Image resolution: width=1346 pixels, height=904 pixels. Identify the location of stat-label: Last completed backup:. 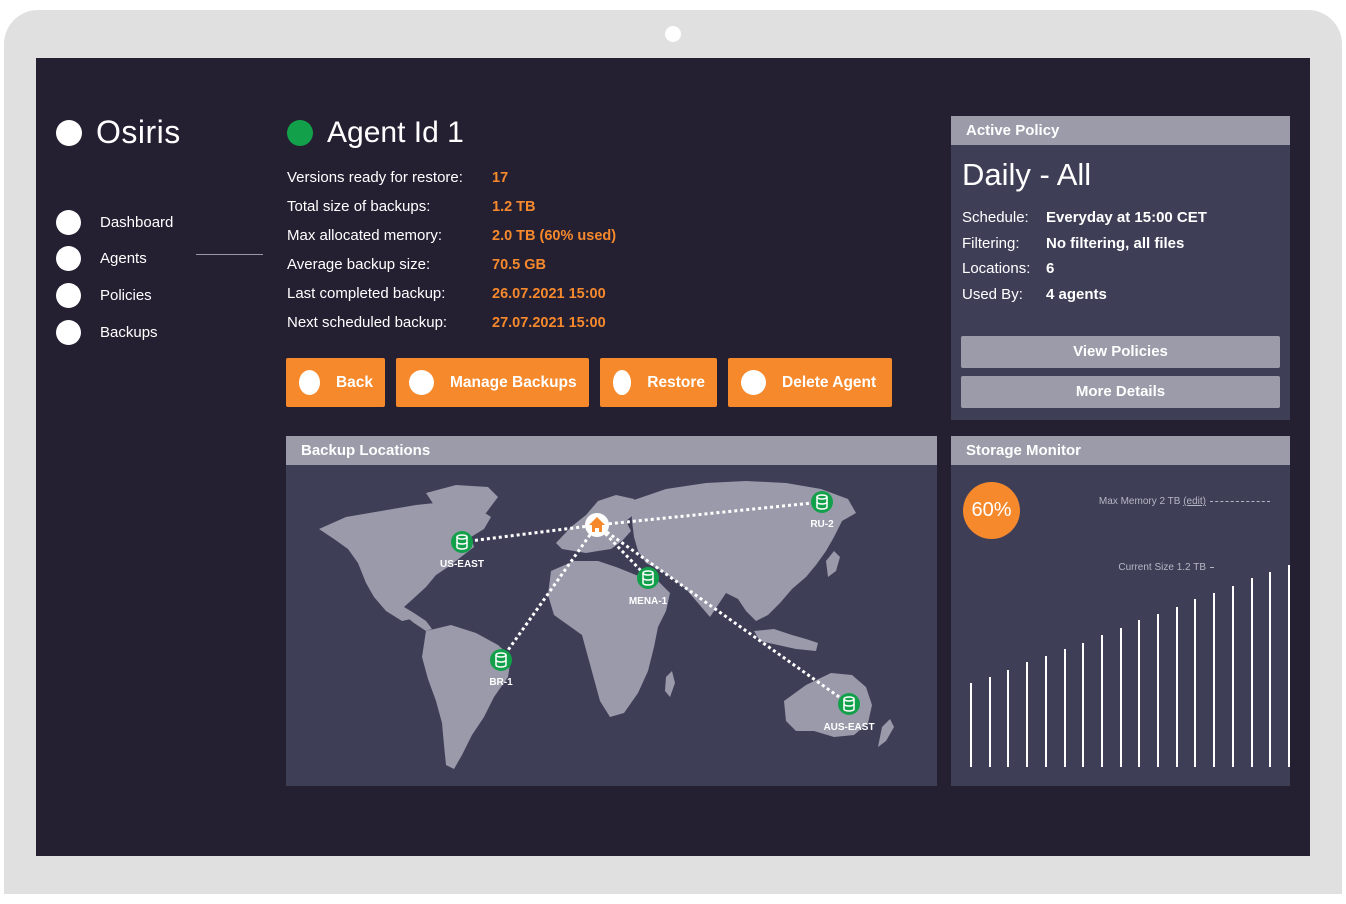
(366, 293).